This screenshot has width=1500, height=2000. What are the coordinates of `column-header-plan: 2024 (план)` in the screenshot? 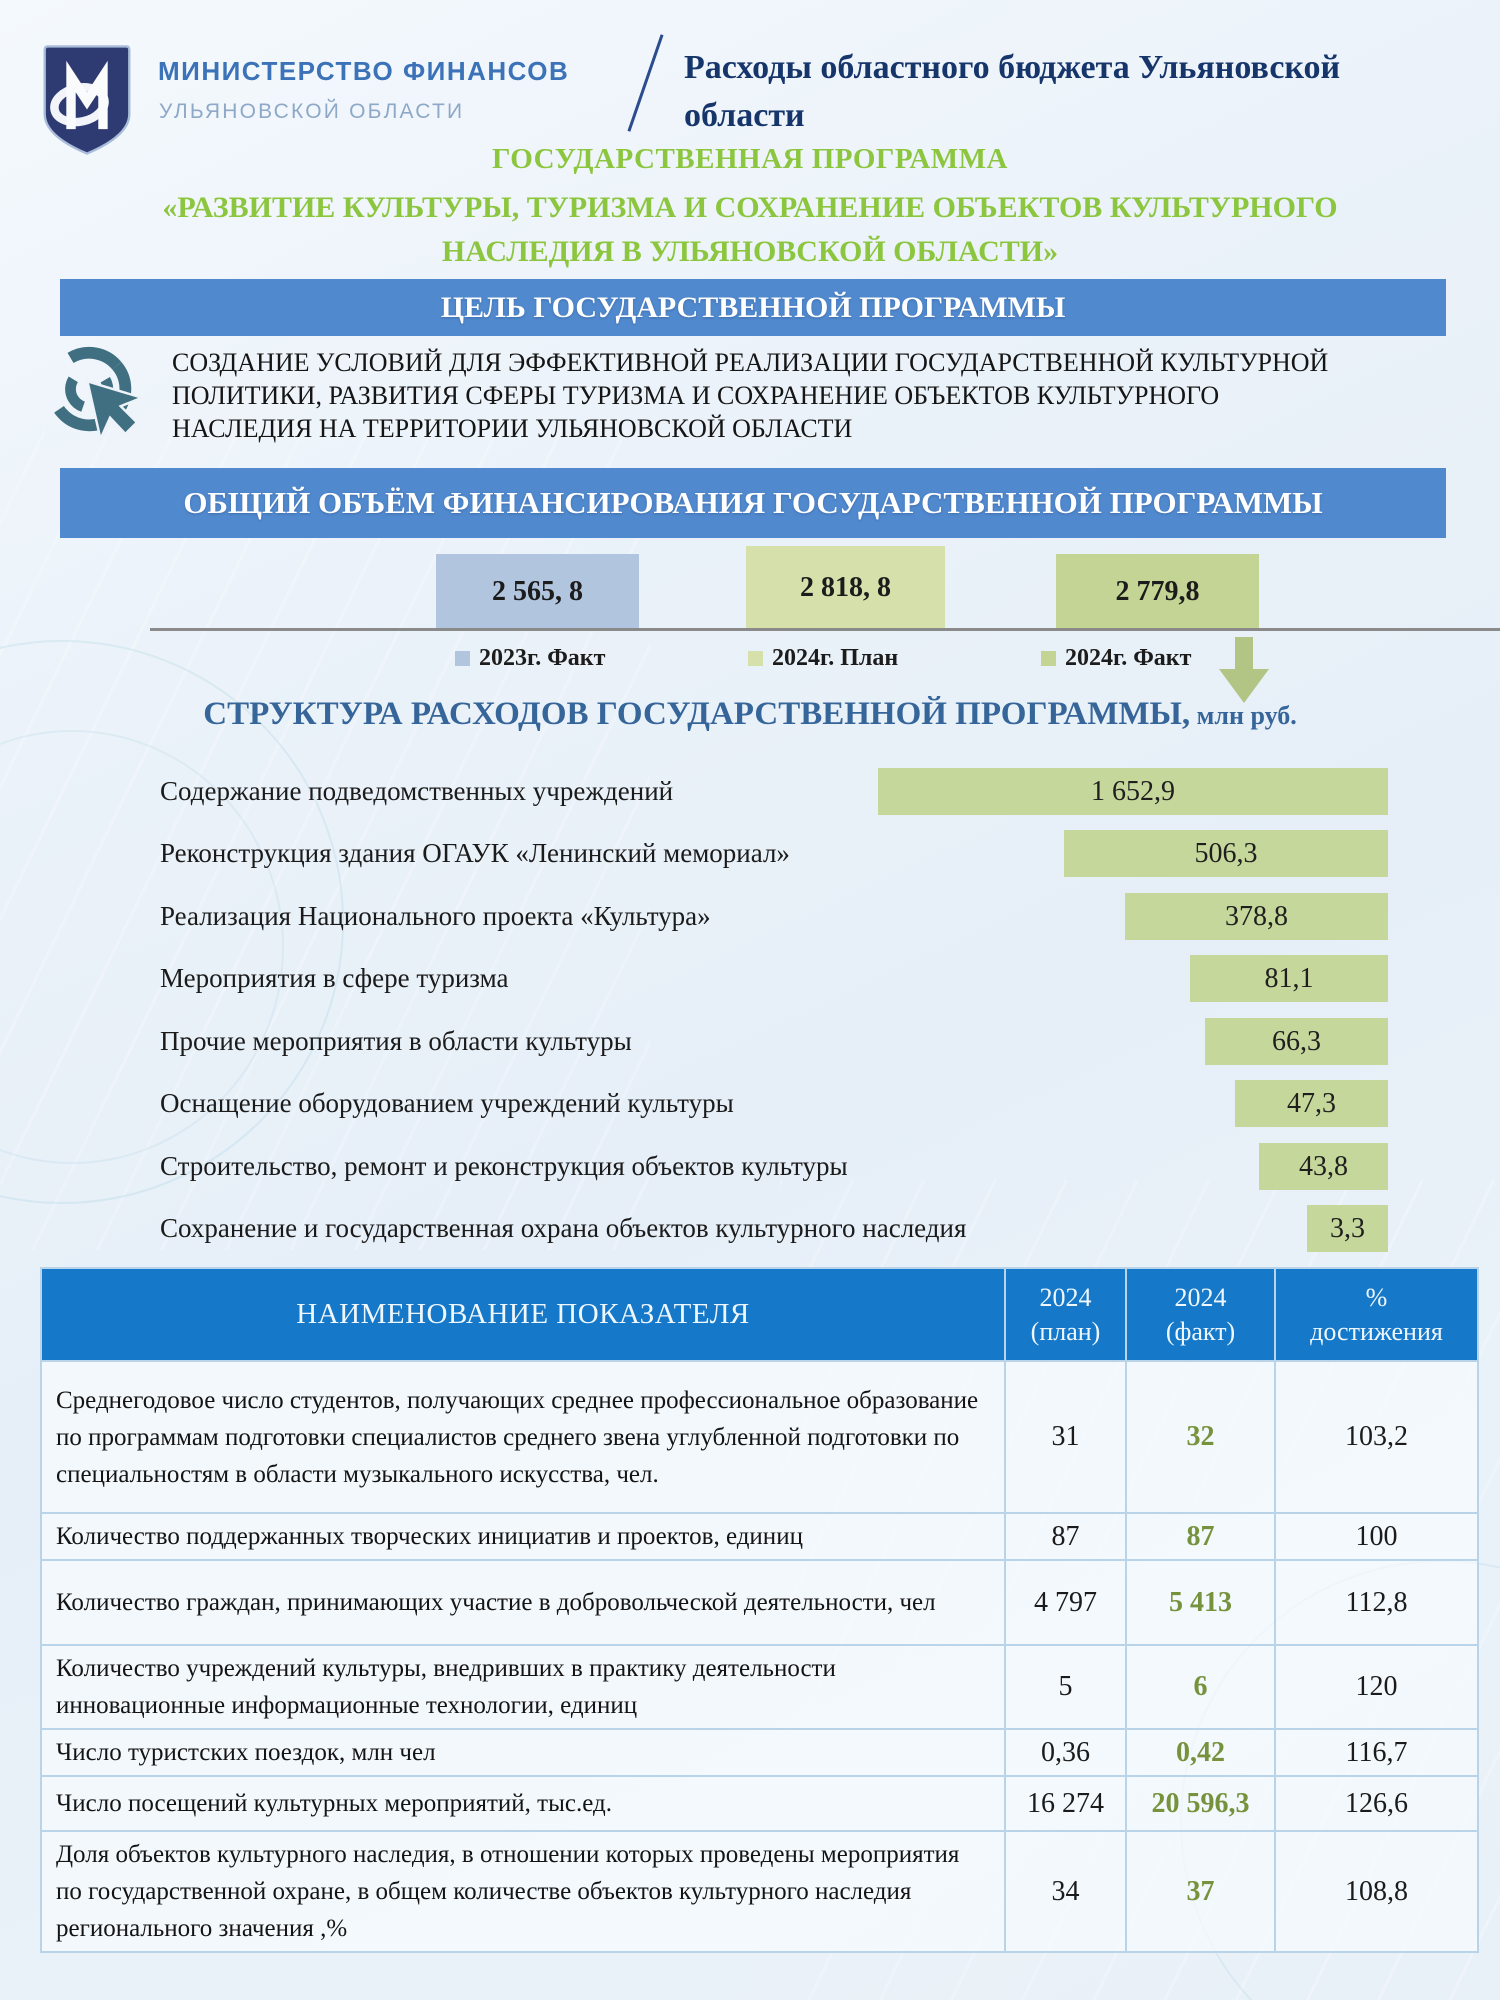 It's located at (1065, 1314).